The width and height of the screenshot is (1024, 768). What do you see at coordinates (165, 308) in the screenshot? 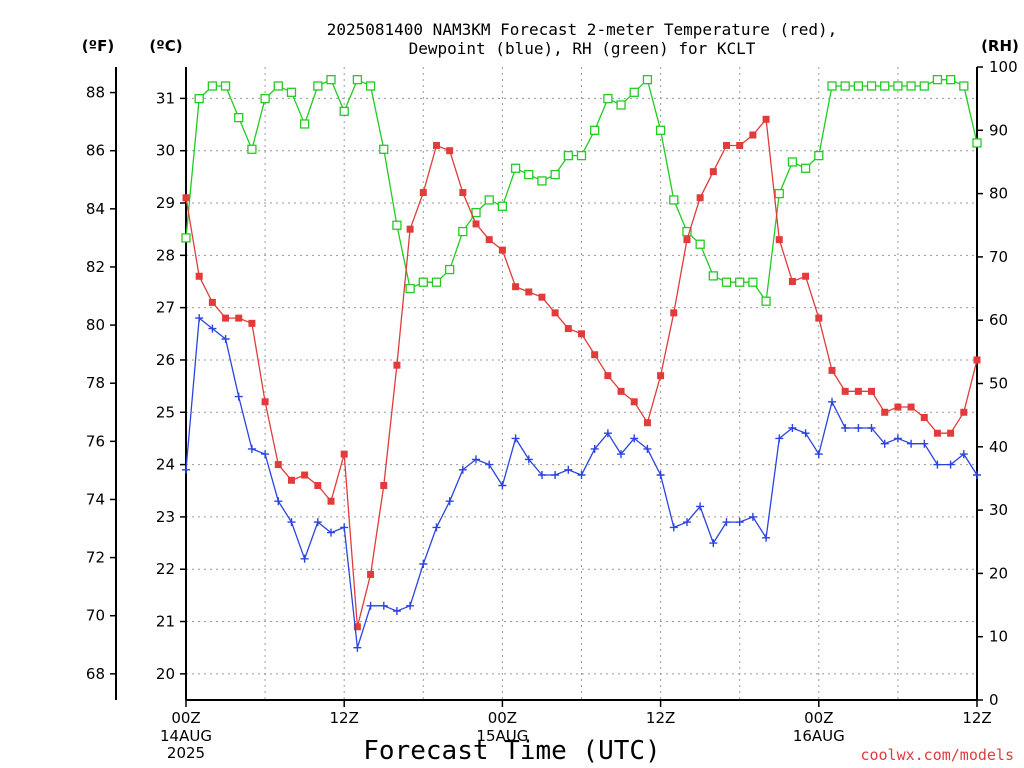
I see `celsius-tick-label: 27` at bounding box center [165, 308].